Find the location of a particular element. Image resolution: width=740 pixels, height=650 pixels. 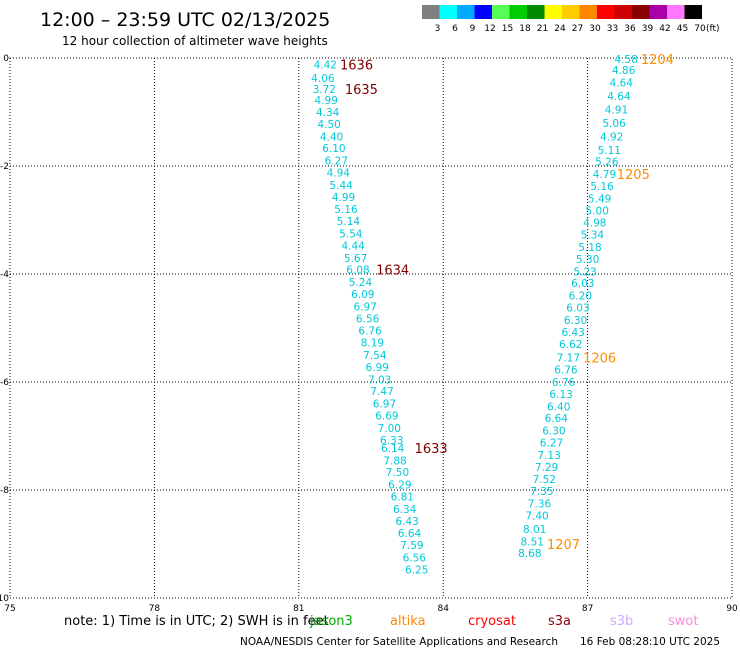

legend-unit: (ft) is located at coordinates (713, 29).